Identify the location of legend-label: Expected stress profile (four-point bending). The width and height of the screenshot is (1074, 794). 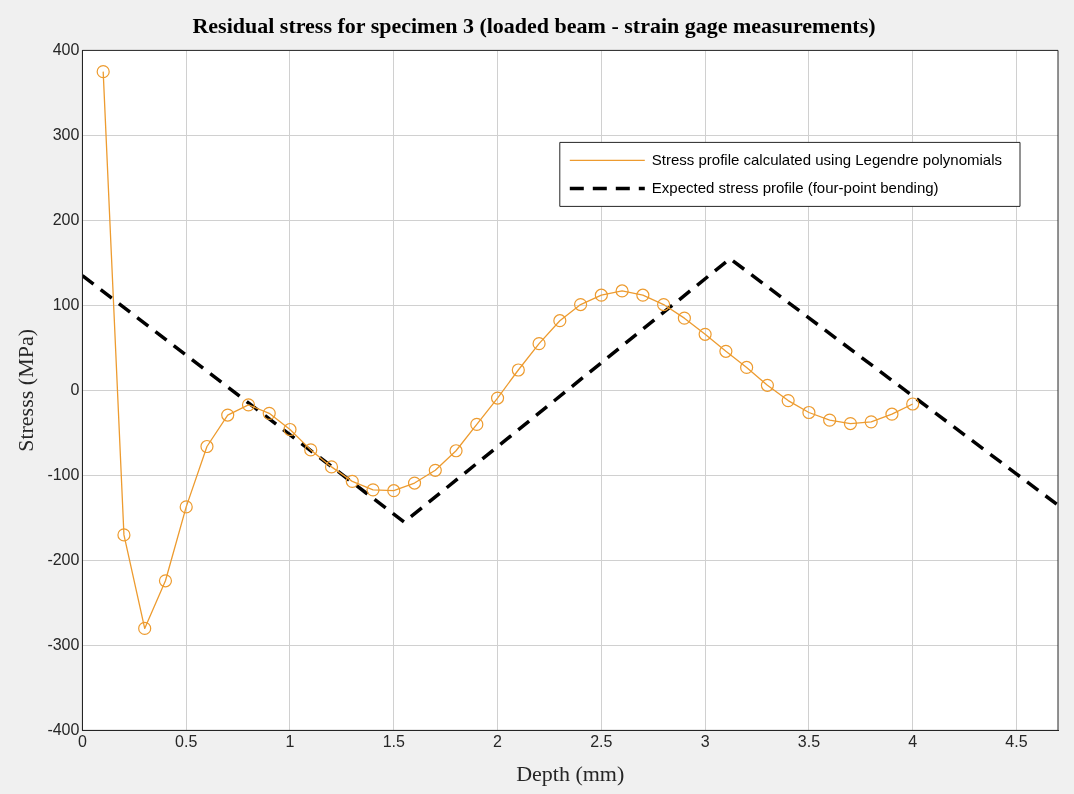
(795, 187).